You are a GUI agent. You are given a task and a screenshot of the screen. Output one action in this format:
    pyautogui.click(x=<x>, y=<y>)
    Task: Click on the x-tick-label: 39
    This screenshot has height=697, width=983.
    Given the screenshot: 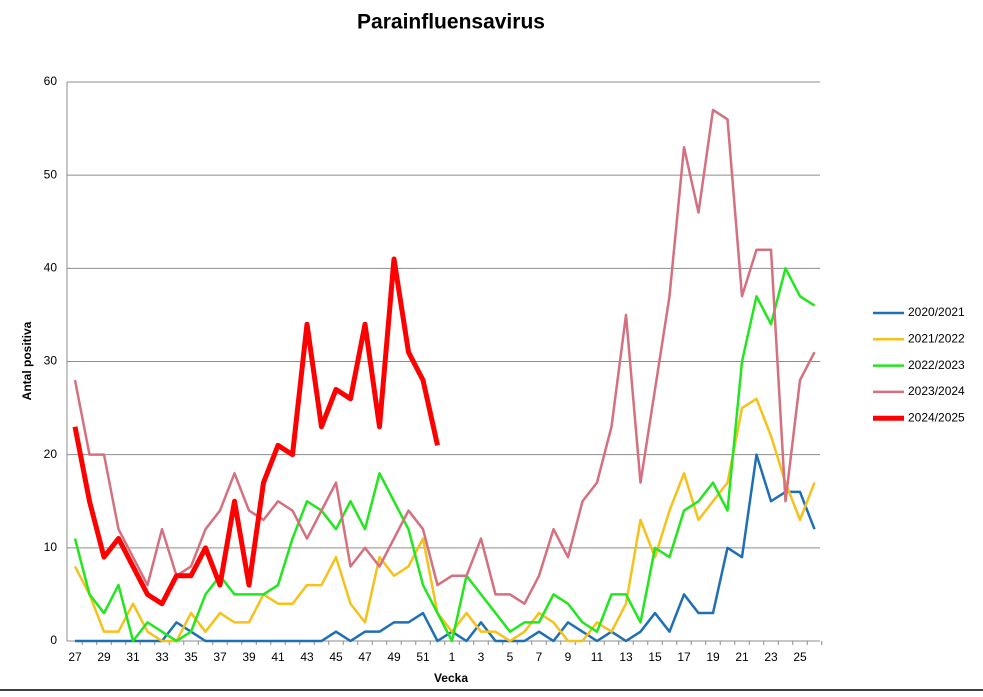 What is the action you would take?
    pyautogui.click(x=249, y=657)
    